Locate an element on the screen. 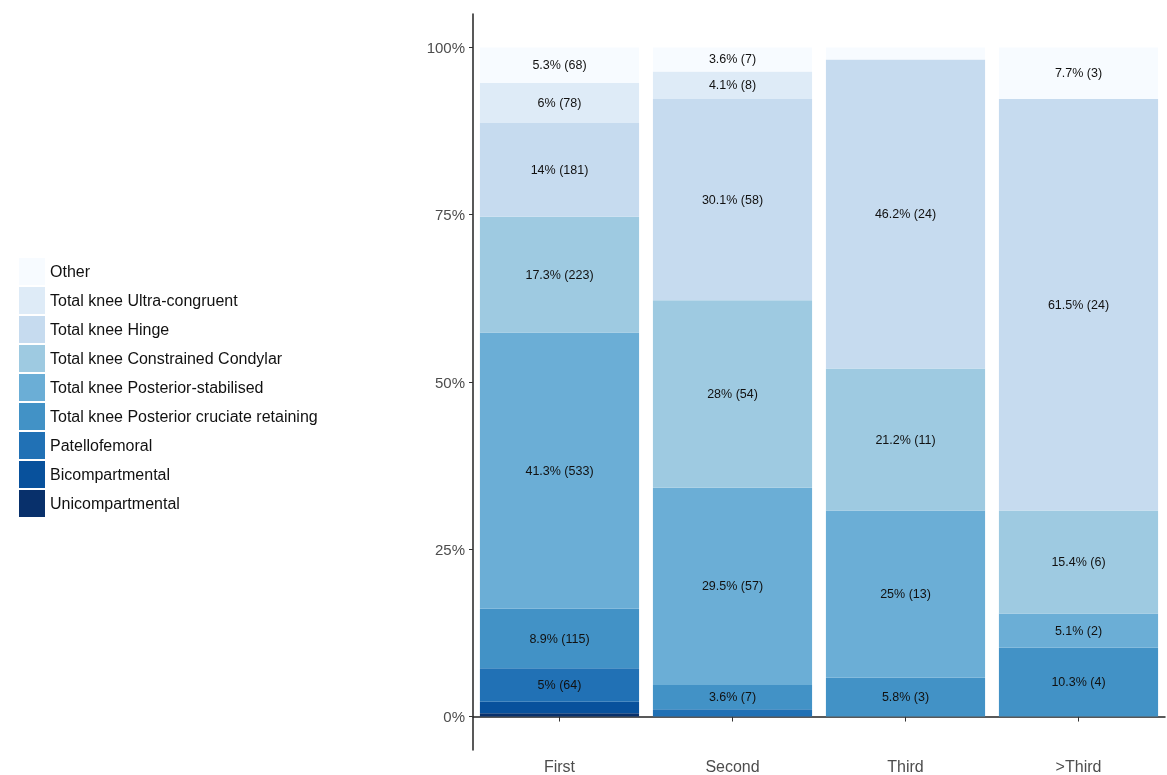 This screenshot has width=1167, height=775. data-label: 10.3% (4) is located at coordinates (1078, 682).